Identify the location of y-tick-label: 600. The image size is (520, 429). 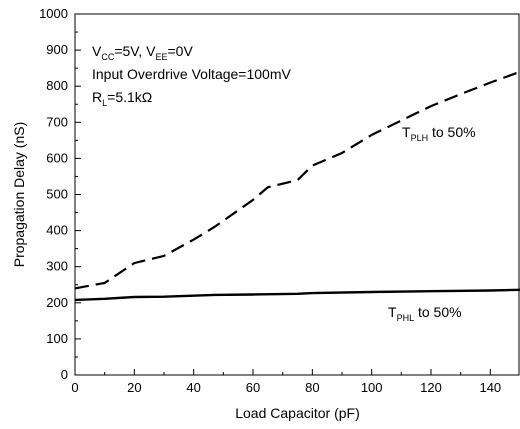
(57, 157).